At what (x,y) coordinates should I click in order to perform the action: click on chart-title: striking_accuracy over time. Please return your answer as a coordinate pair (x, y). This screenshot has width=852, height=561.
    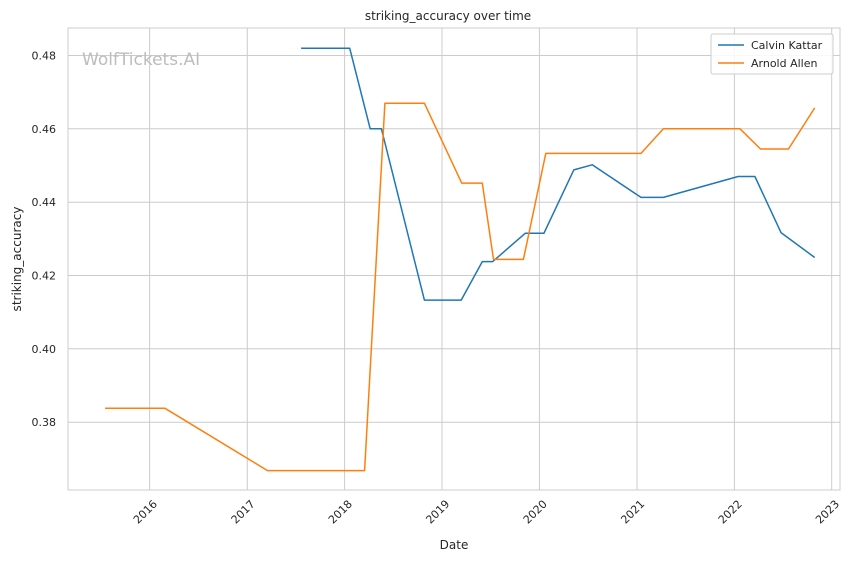
    Looking at the image, I should click on (448, 16).